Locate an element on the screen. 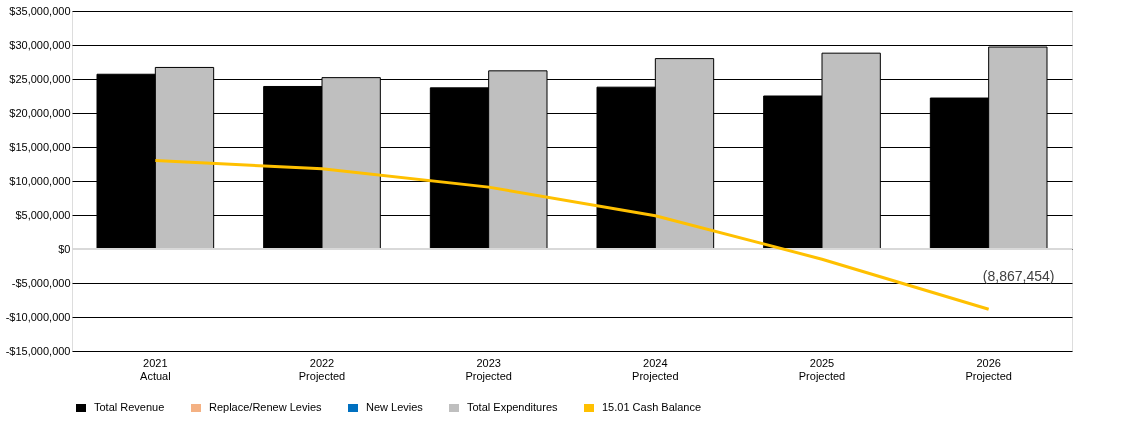  x-tick-label: 2026 Projected is located at coordinates (988, 369).